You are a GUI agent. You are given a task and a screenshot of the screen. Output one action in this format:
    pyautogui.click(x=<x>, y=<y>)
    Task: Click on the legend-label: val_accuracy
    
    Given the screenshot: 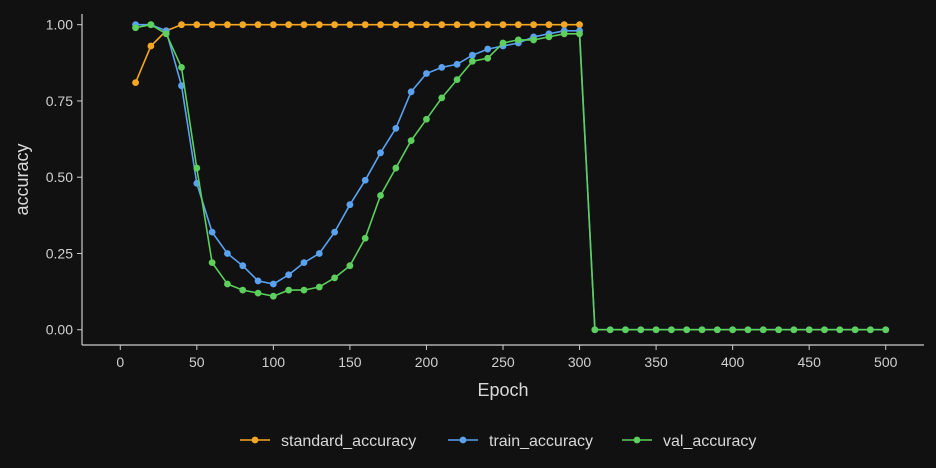 What is the action you would take?
    pyautogui.click(x=709, y=441)
    